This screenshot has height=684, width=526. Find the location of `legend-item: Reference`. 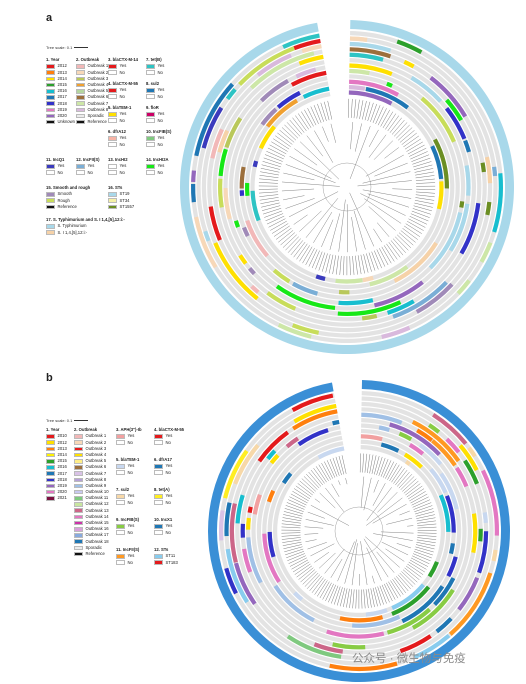

legend-item: Reference is located at coordinates (68, 207).